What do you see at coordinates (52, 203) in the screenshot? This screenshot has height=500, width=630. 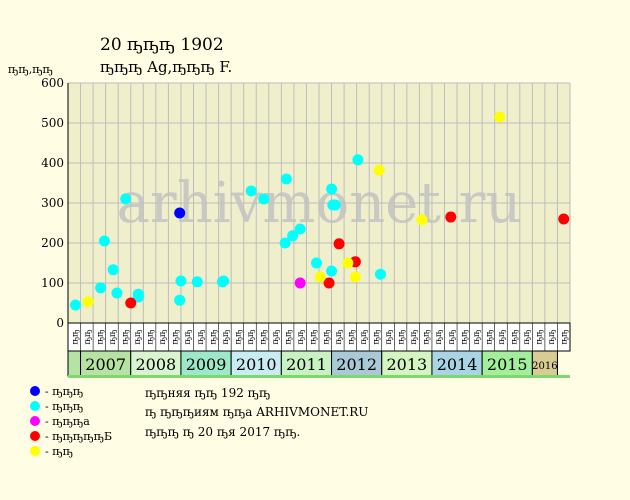 I see `y-tick-label: 300` at bounding box center [52, 203].